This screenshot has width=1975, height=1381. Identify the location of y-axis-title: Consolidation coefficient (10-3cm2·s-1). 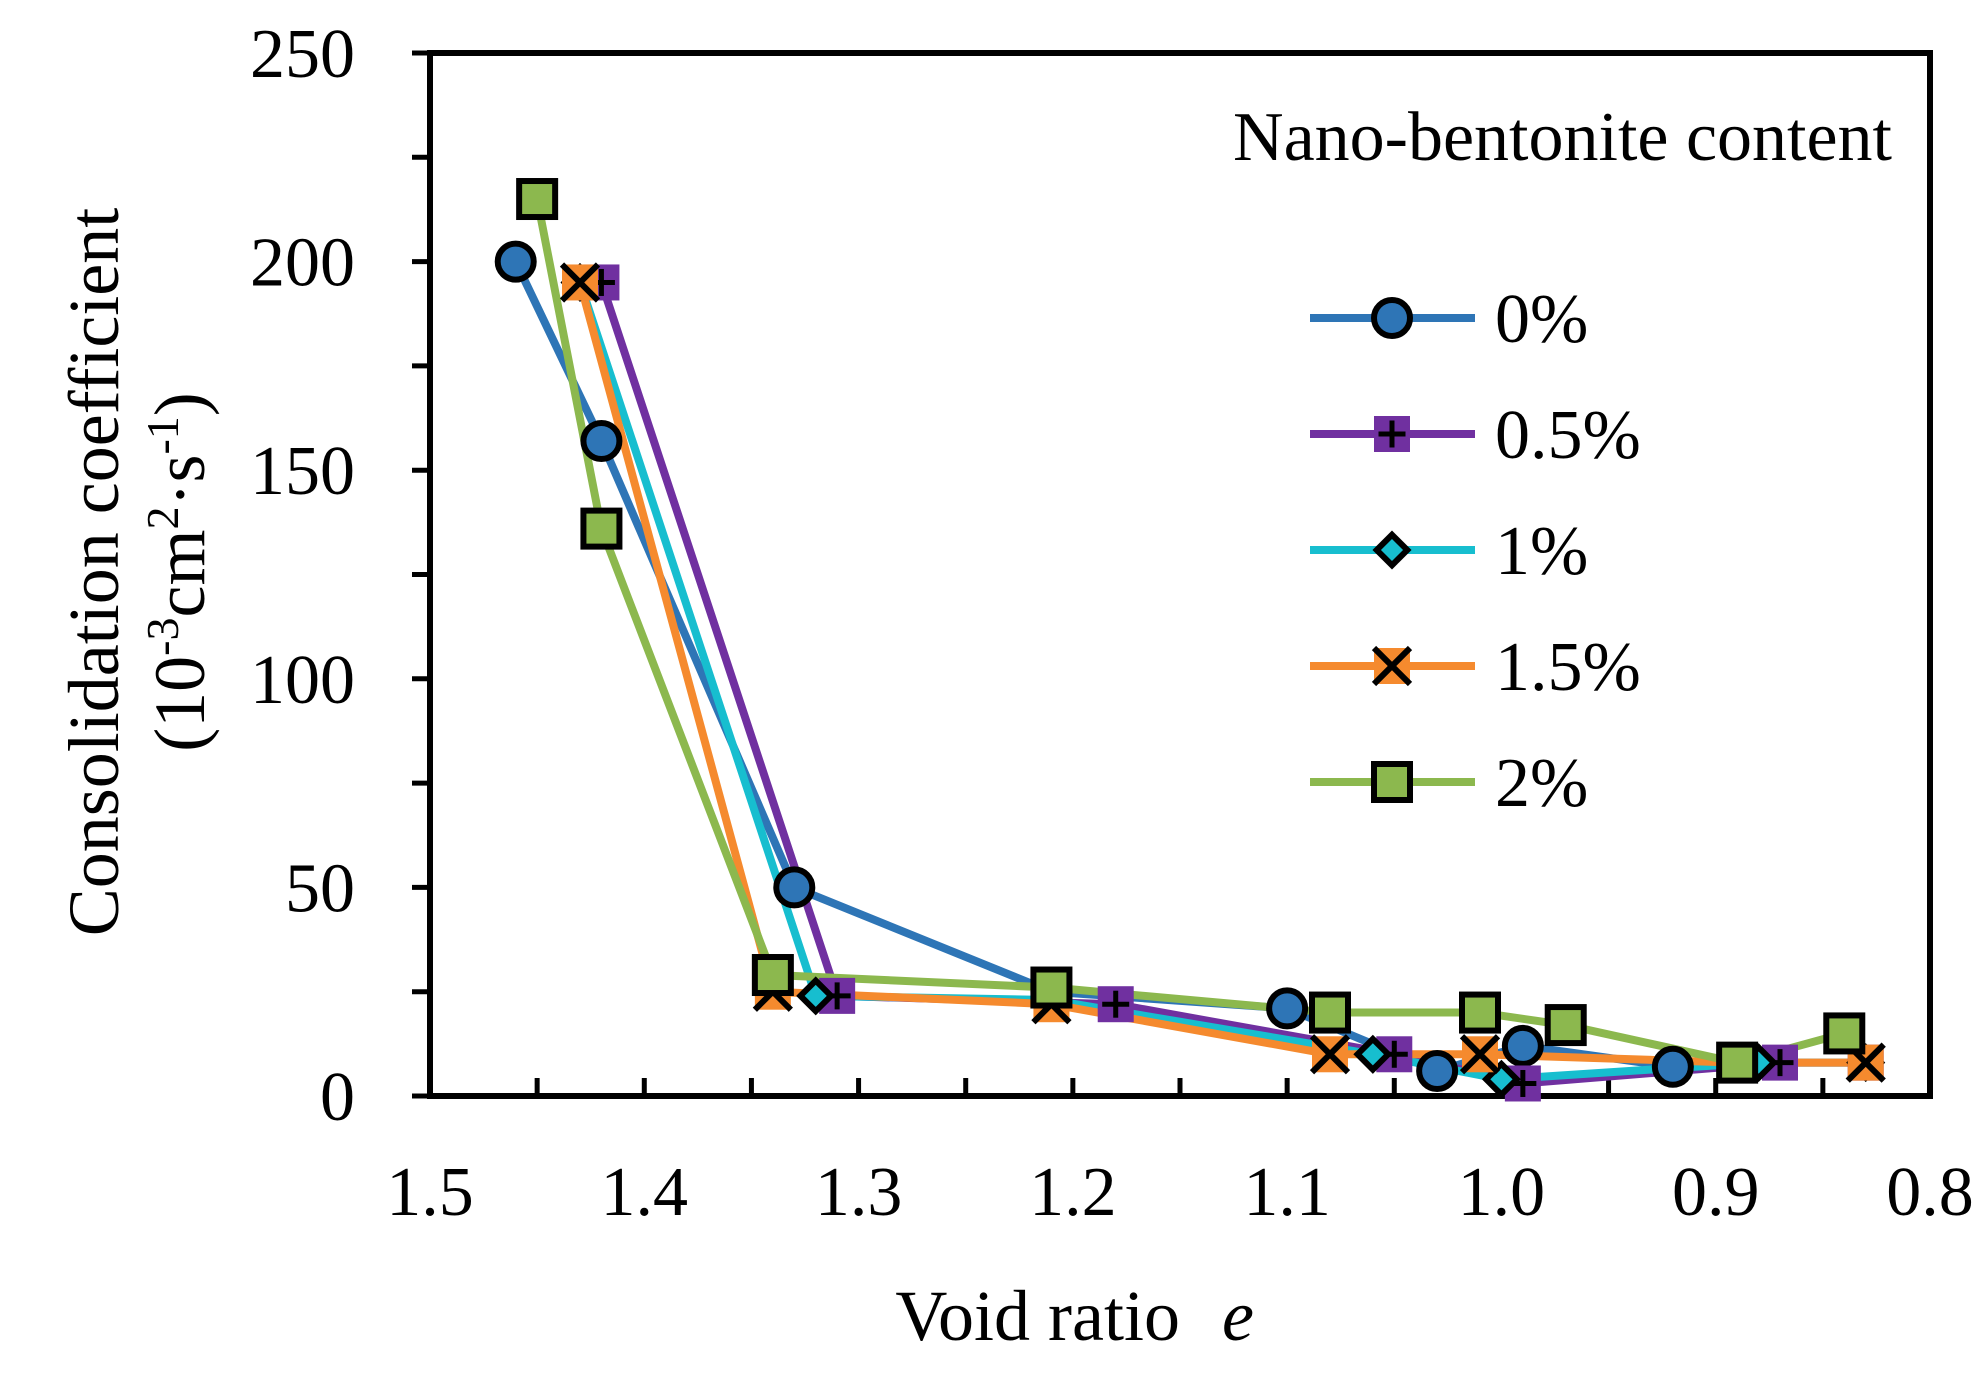
(137, 572).